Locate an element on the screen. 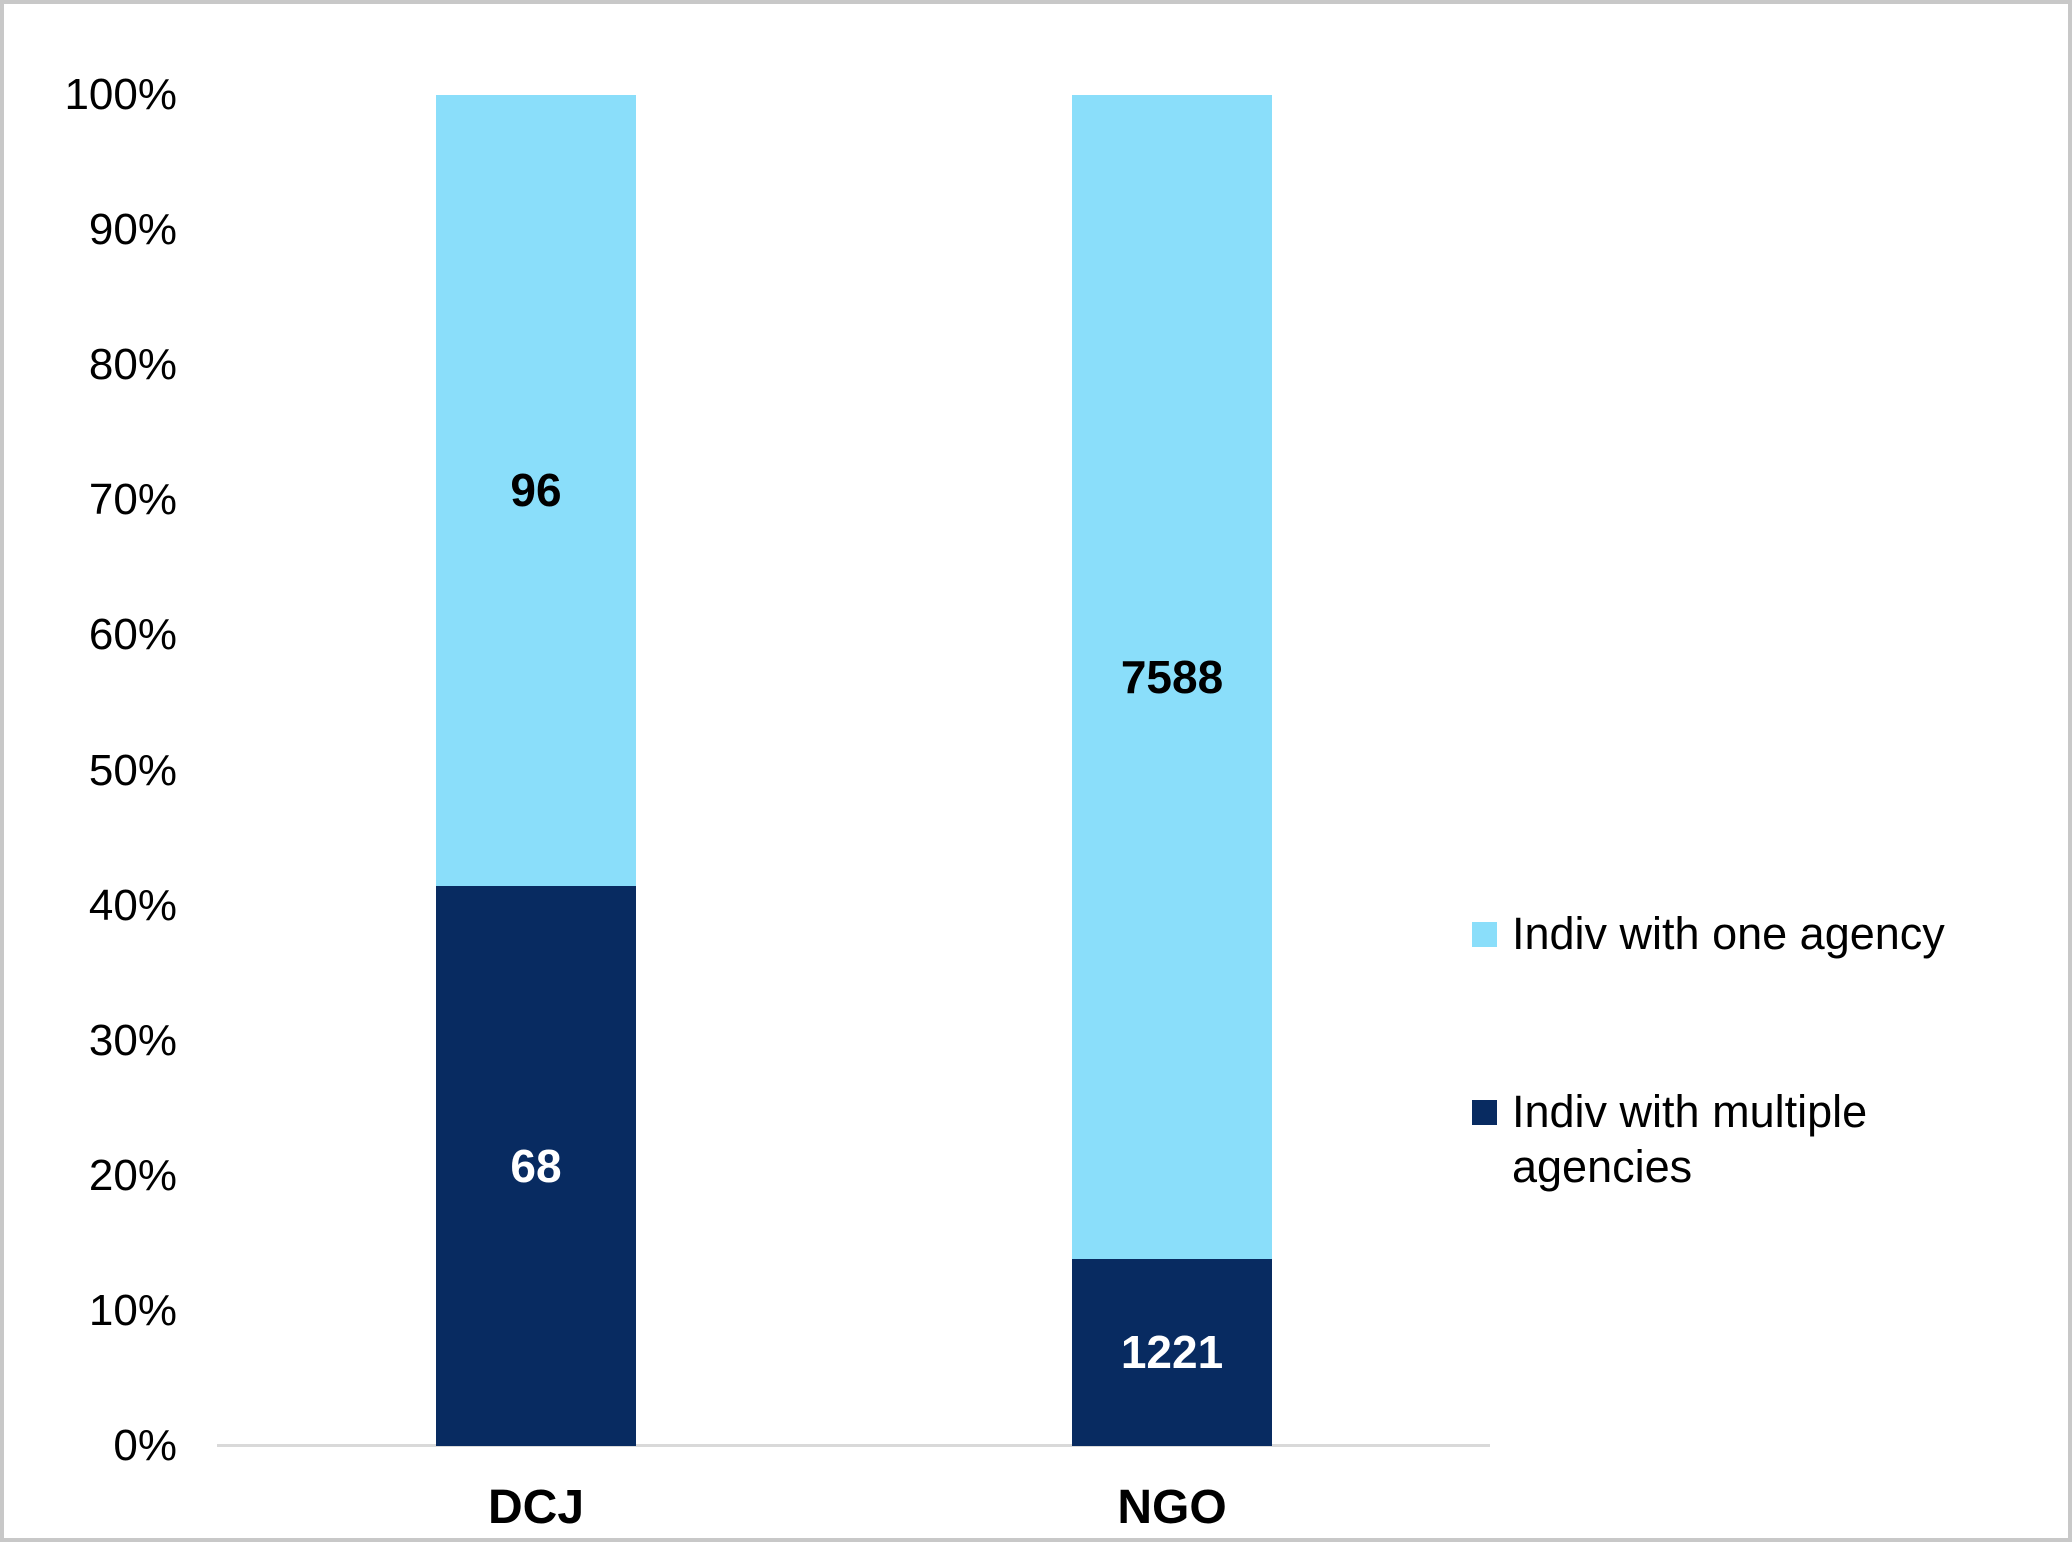 The width and height of the screenshot is (2072, 1542). y-axis-tick-label: 80% is located at coordinates (132, 365).